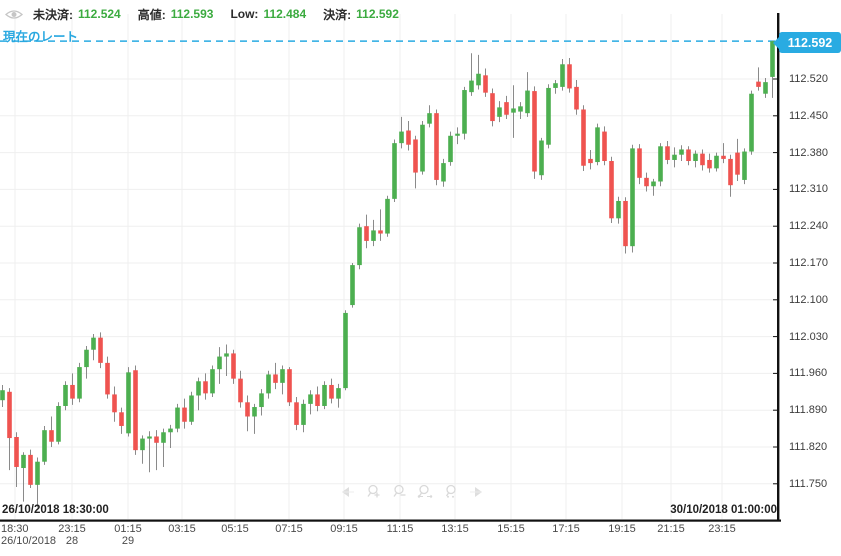 The width and height of the screenshot is (841, 556). I want to click on zoom-out-icon, so click(399, 492).